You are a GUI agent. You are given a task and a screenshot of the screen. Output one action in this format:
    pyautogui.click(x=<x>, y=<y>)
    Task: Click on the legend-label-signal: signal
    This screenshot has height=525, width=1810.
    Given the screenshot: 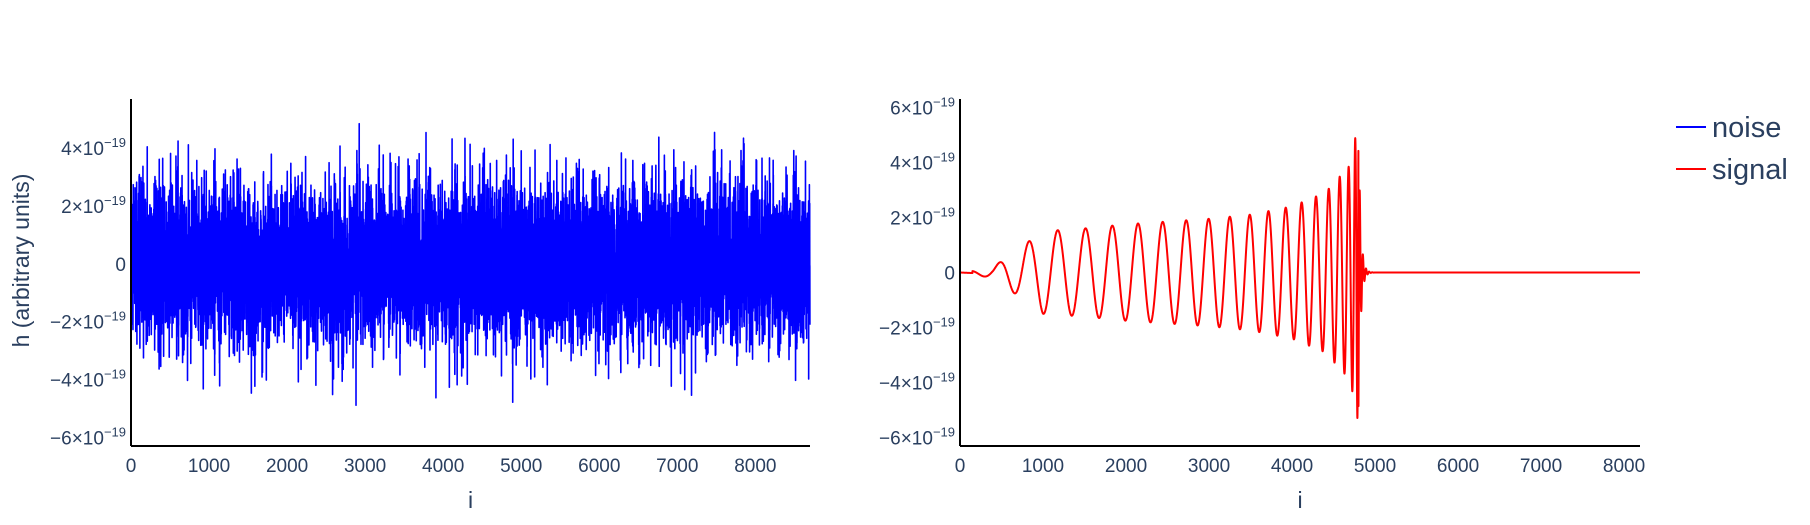 What is the action you would take?
    pyautogui.click(x=1750, y=170)
    